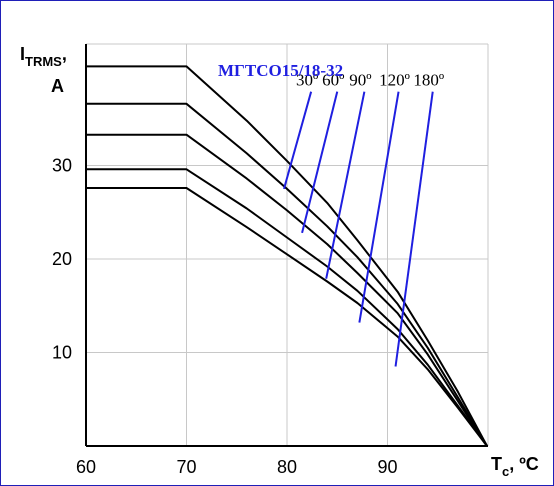  I want to click on x-tick-label-90: 90, so click(387, 467).